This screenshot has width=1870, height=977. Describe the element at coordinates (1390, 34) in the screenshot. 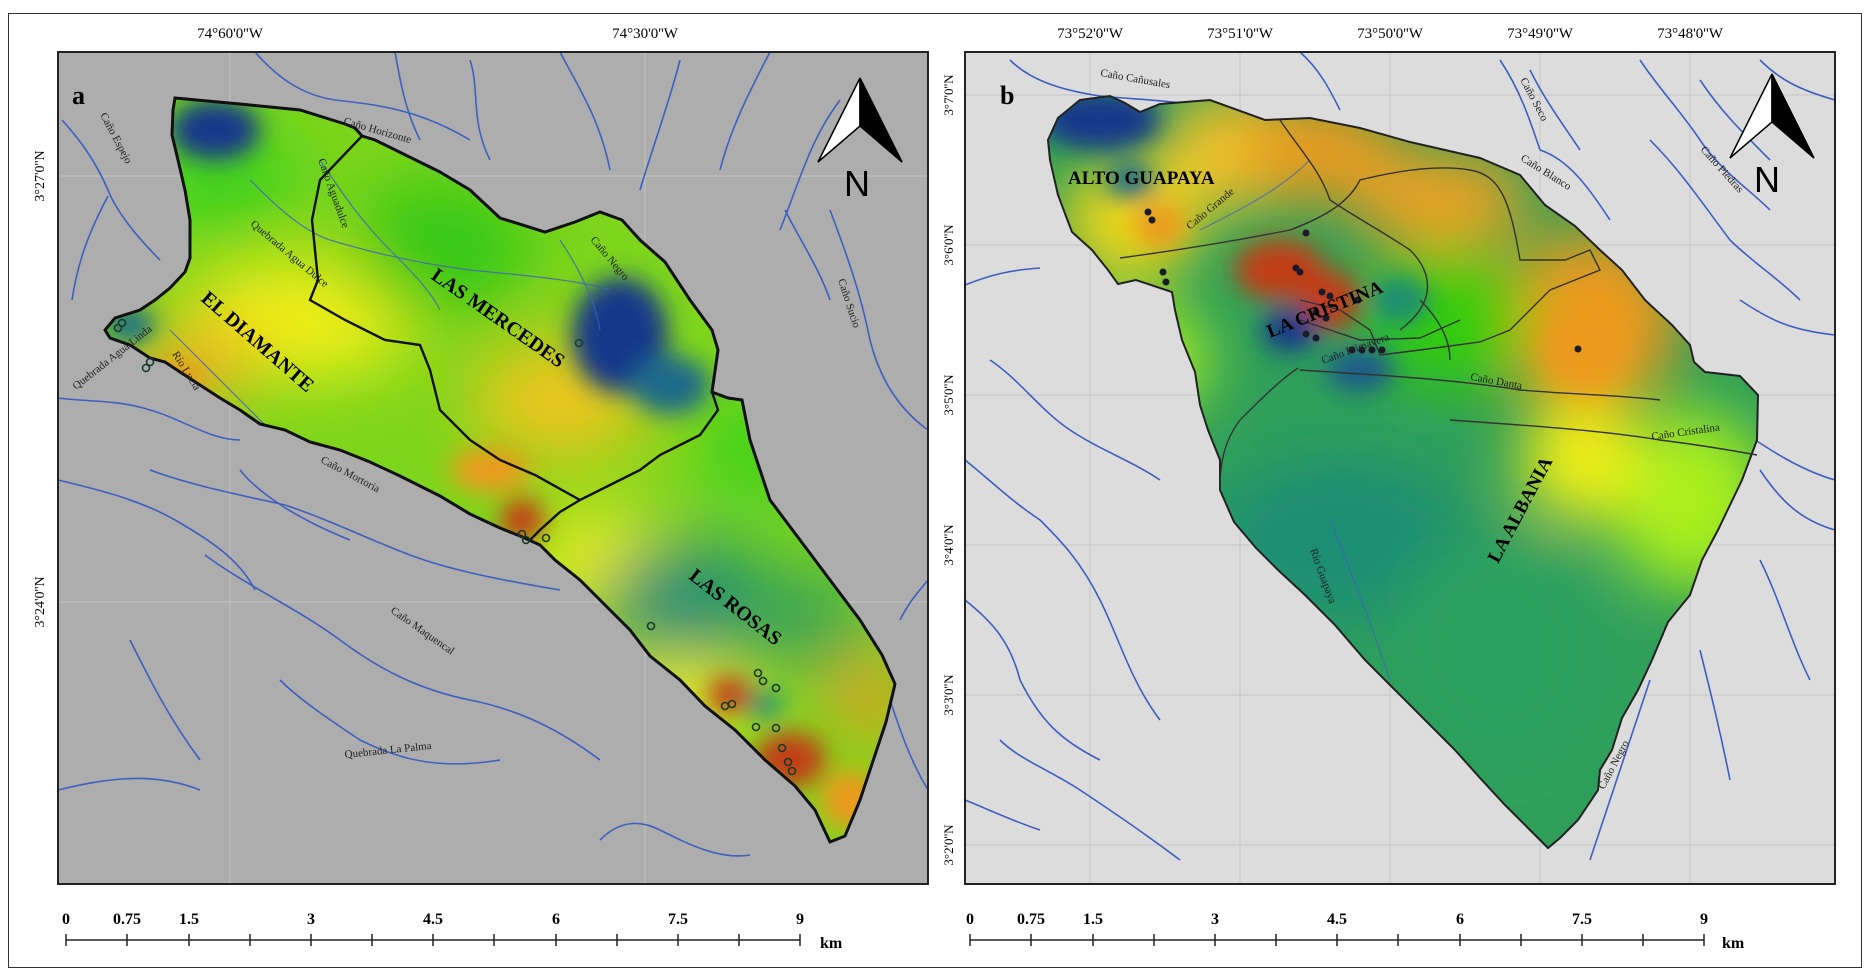

I see `panel-b-lon-label: 73°50'0''W` at that location.